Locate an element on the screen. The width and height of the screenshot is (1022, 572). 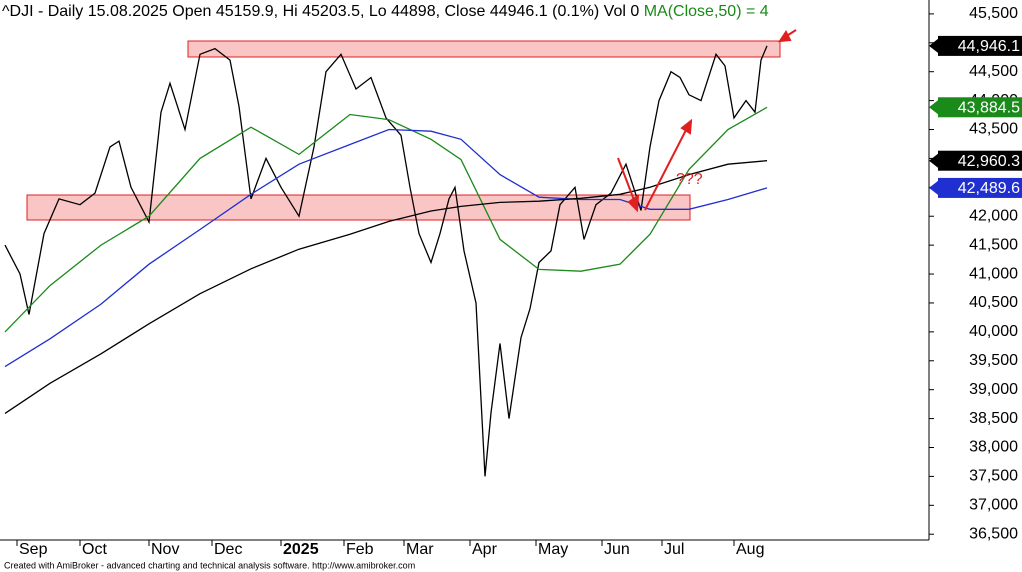
y-tick-label: 41,500 is located at coordinates (993, 244).